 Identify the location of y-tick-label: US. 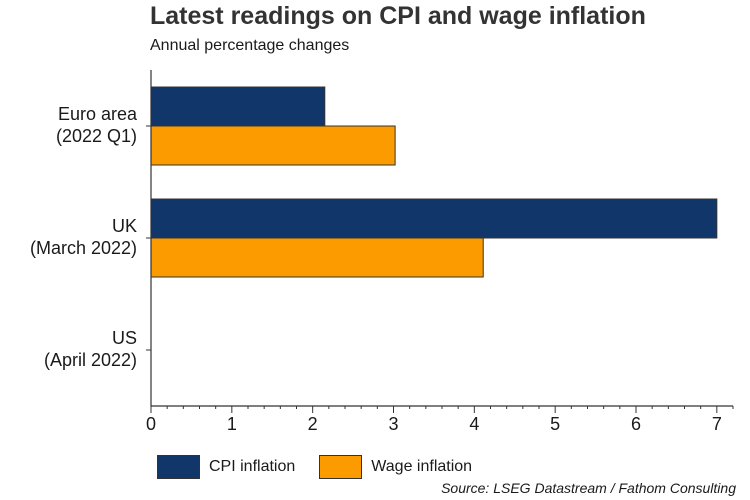
(124, 338).